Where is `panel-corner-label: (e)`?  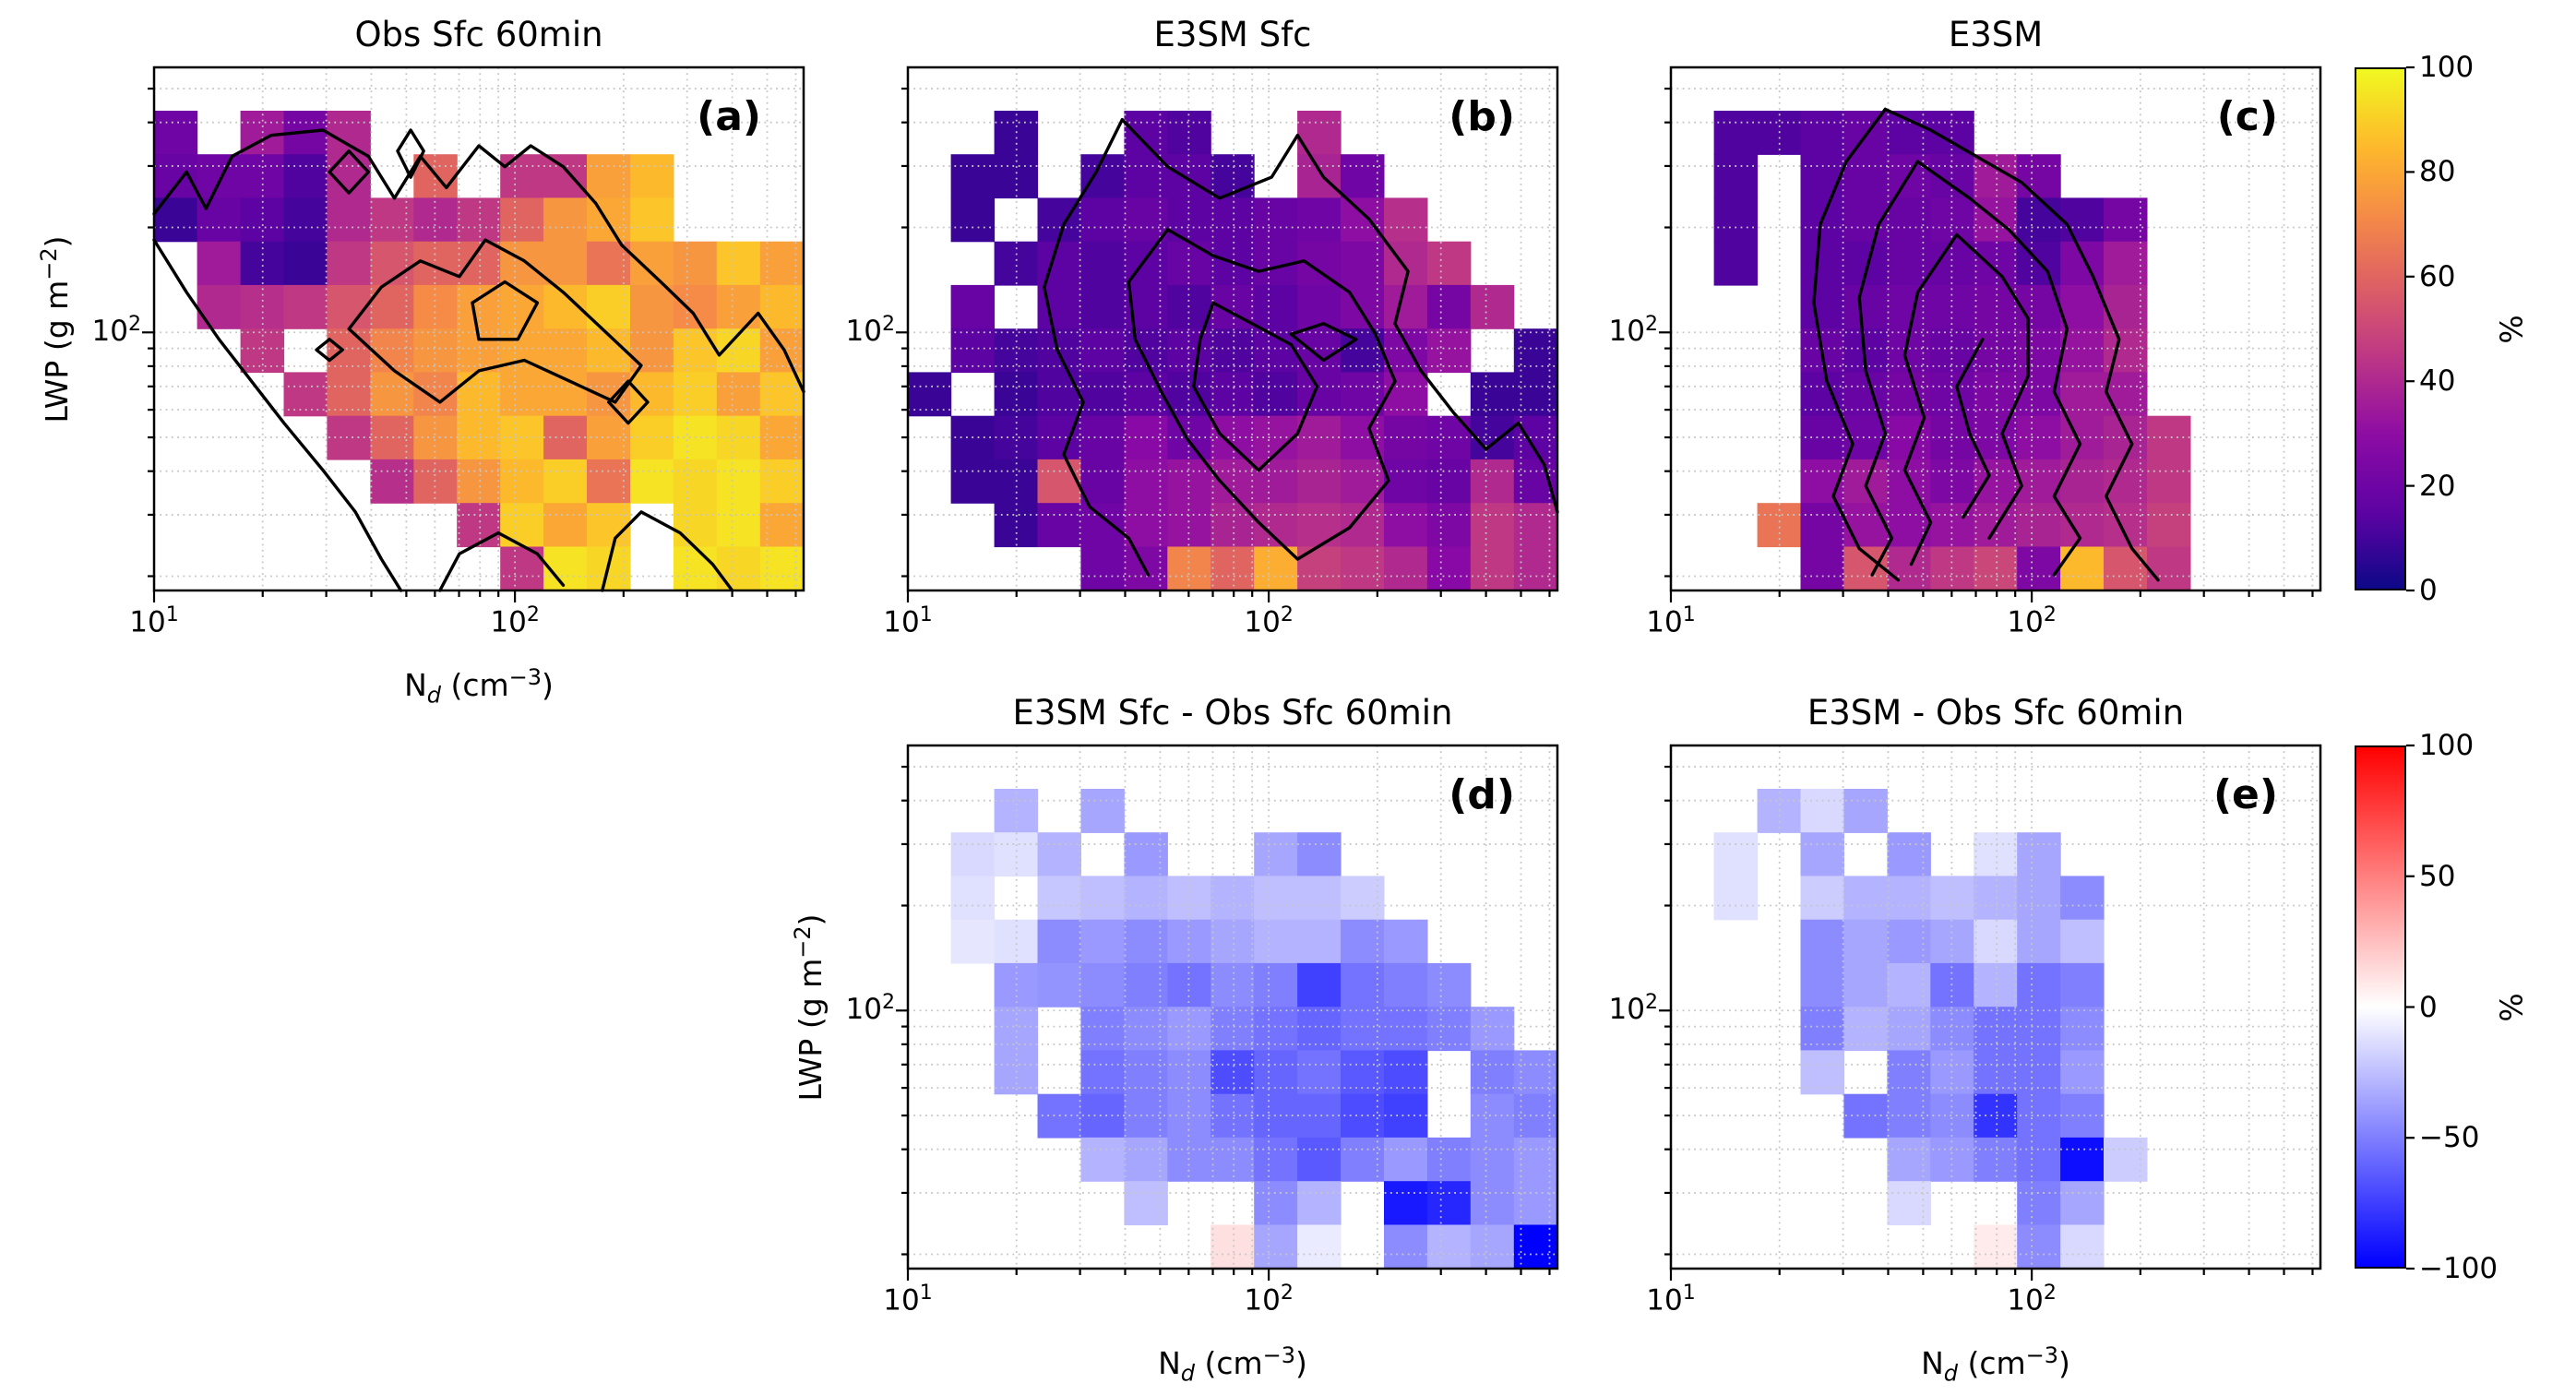
panel-corner-label: (e) is located at coordinates (2245, 795).